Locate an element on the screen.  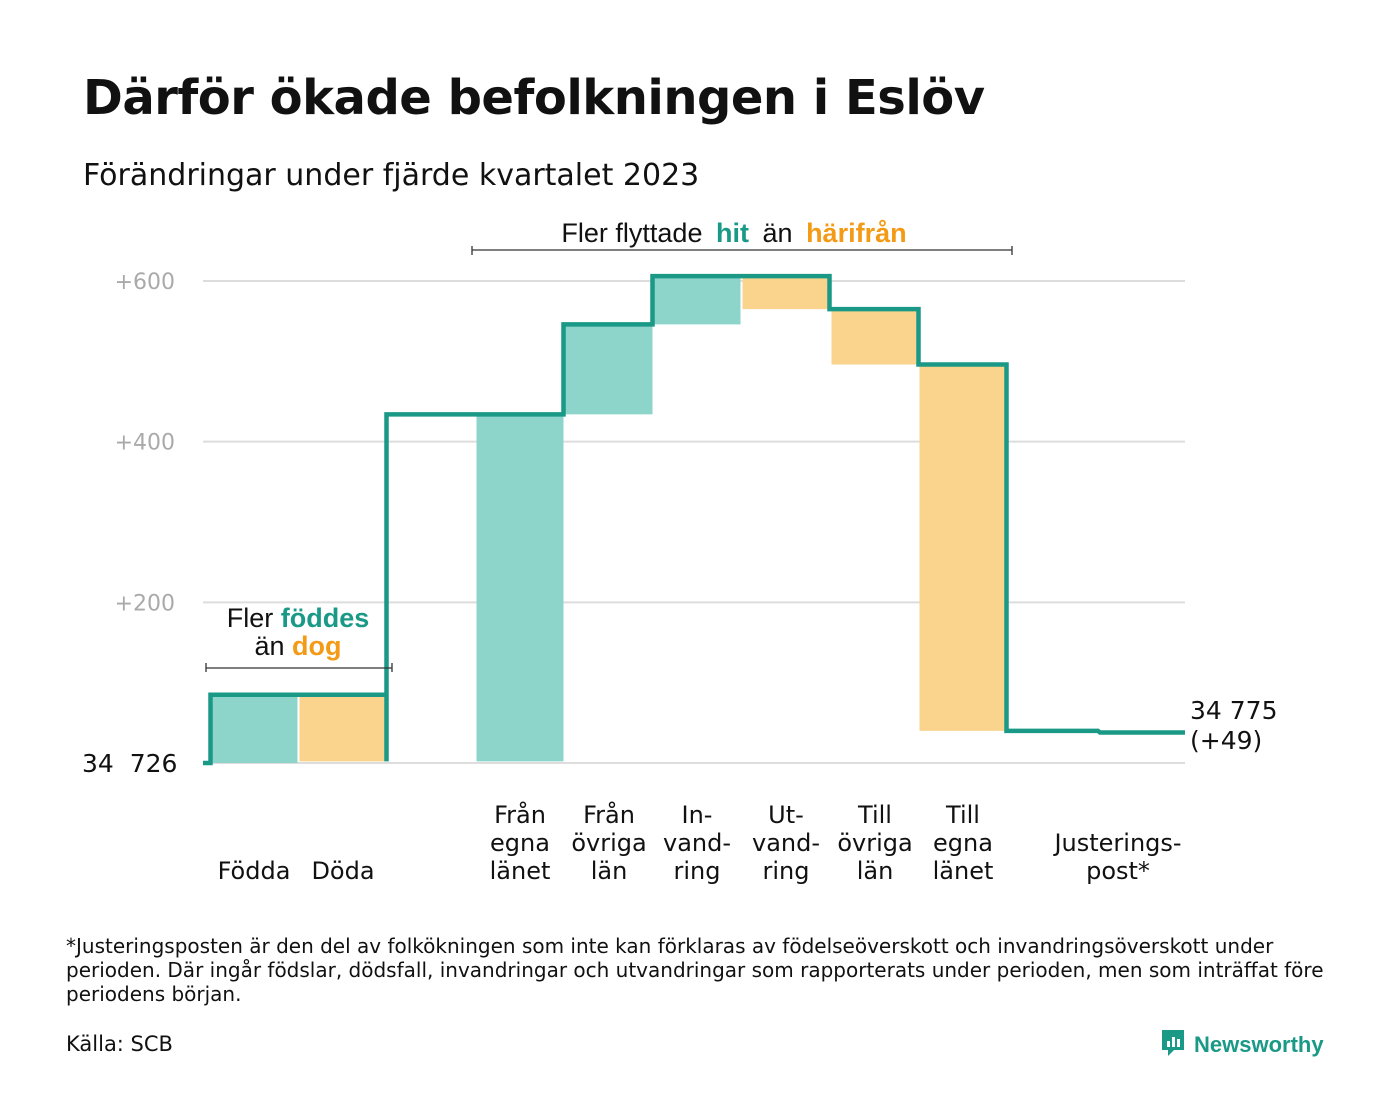
migration-annotation-bracket is located at coordinates (742, 250).